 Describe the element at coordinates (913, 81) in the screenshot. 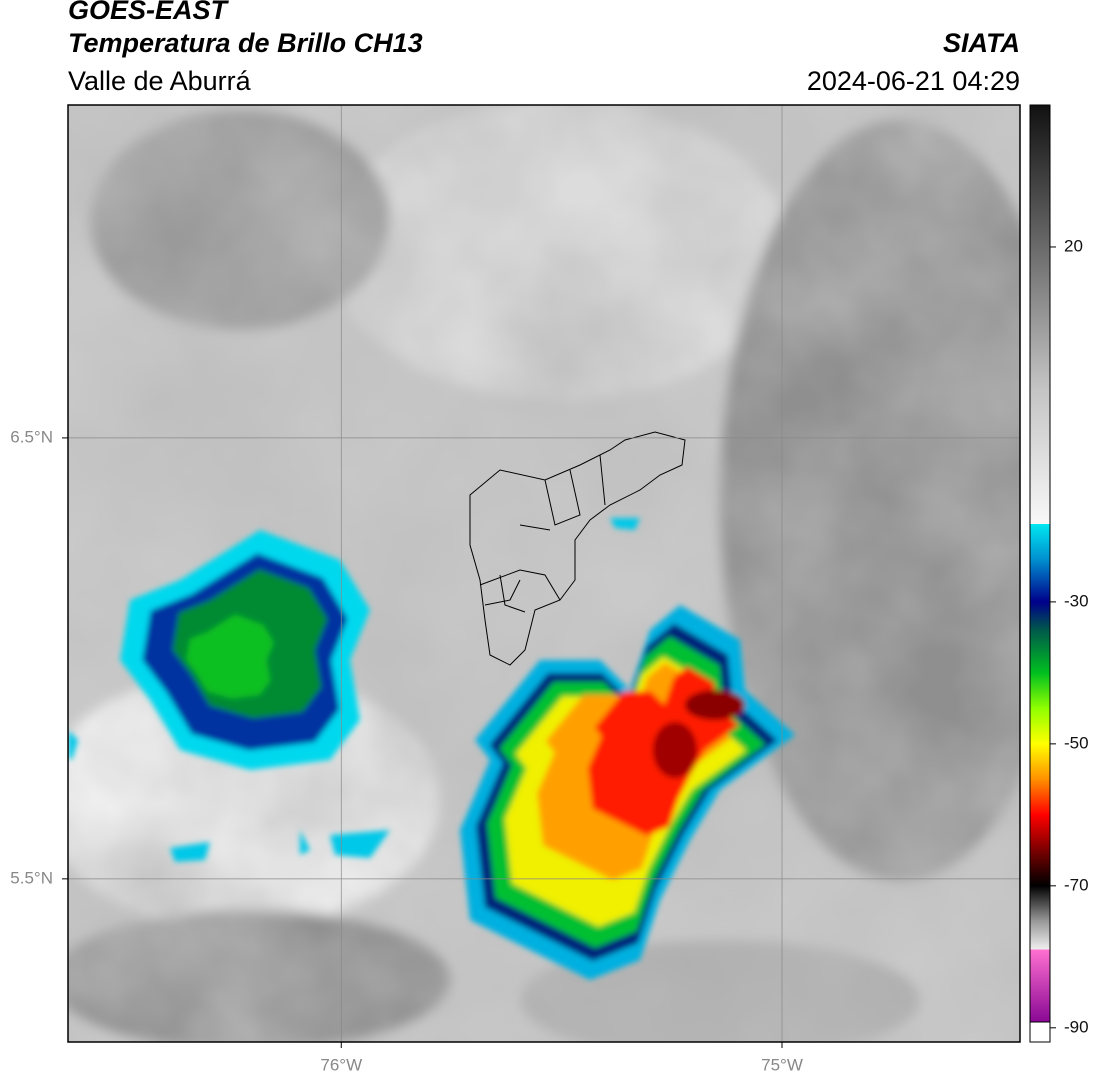

I see `timestamp: 2024-06-21 04:29` at that location.